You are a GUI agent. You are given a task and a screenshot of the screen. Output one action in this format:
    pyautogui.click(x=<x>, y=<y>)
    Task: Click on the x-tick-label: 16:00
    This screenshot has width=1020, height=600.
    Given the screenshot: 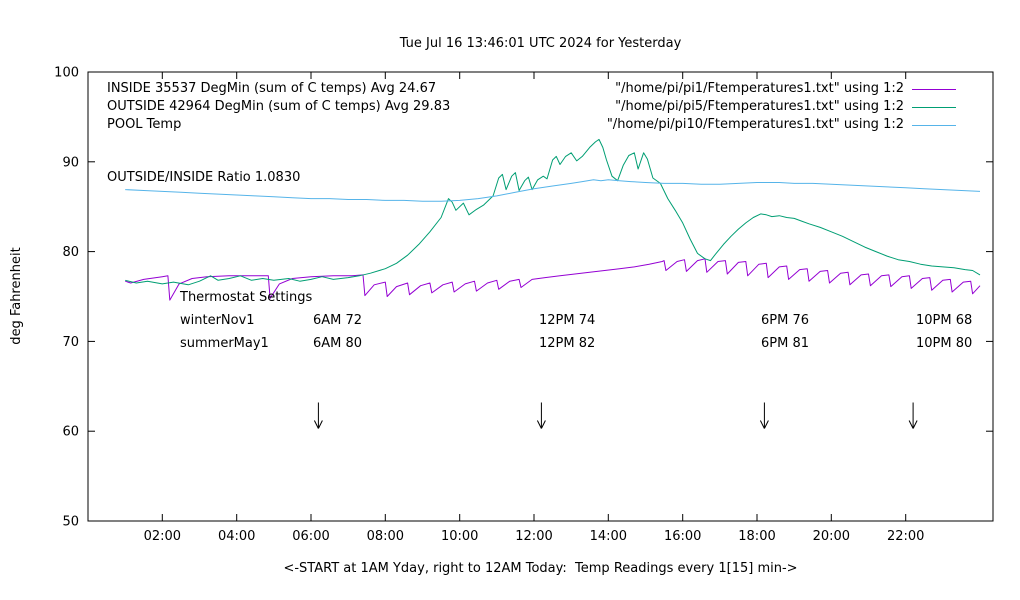 What is the action you would take?
    pyautogui.click(x=682, y=536)
    